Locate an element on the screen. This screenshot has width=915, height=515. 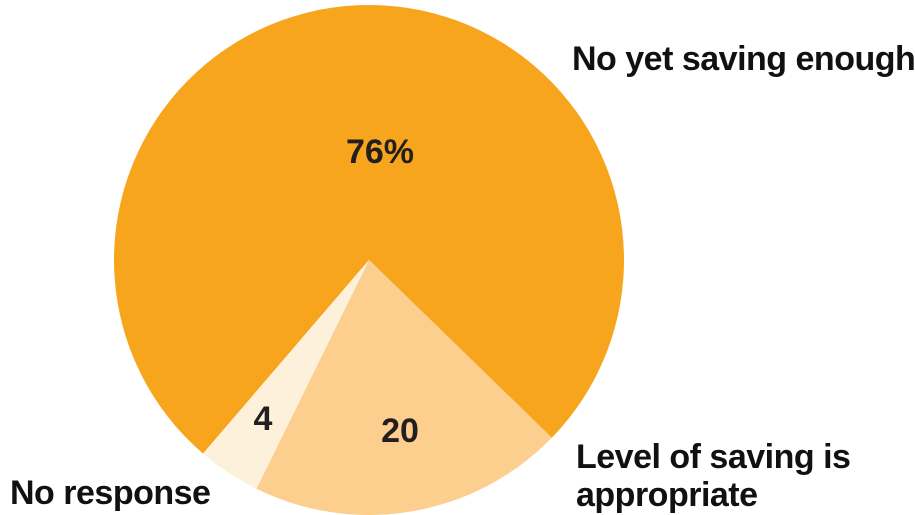
legend-label-appropriate-line1: Level of saving is is located at coordinates (713, 457).